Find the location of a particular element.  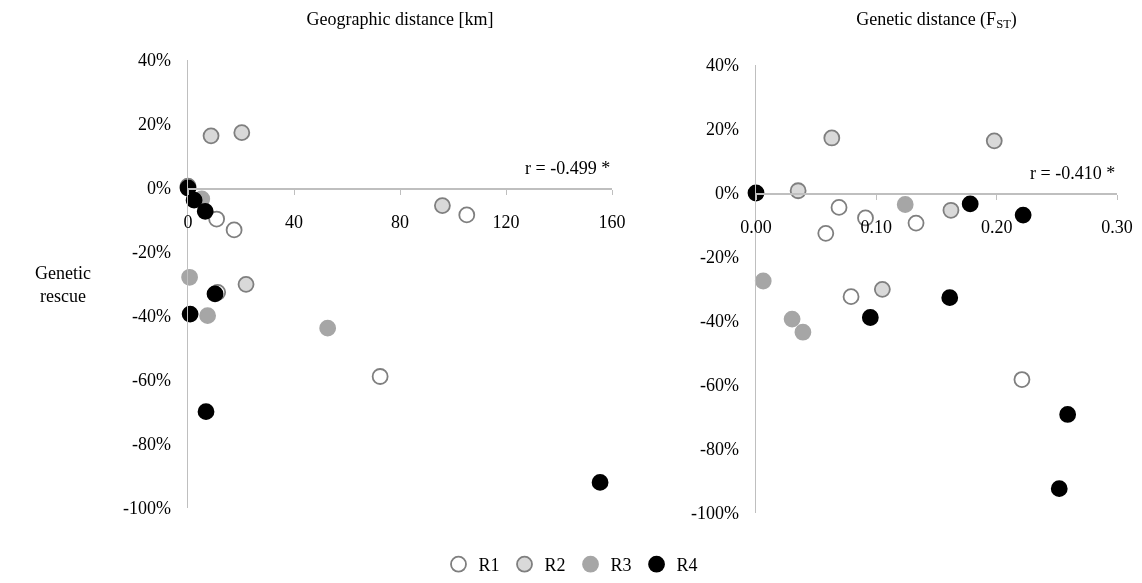

annotation: r = -0.410 * is located at coordinates (1073, 173).